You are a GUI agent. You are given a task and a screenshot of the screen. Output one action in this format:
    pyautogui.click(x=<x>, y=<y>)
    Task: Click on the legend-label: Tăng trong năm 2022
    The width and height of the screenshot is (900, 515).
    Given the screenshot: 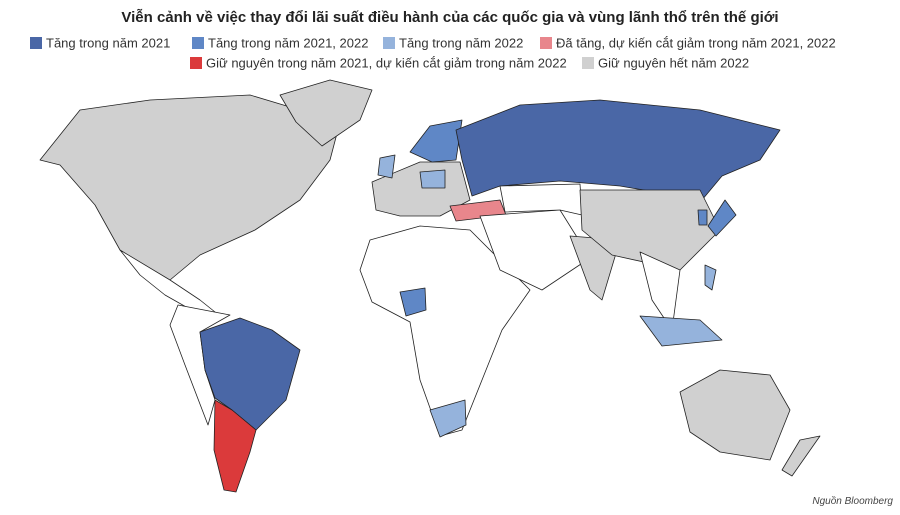 What is the action you would take?
    pyautogui.click(x=461, y=42)
    